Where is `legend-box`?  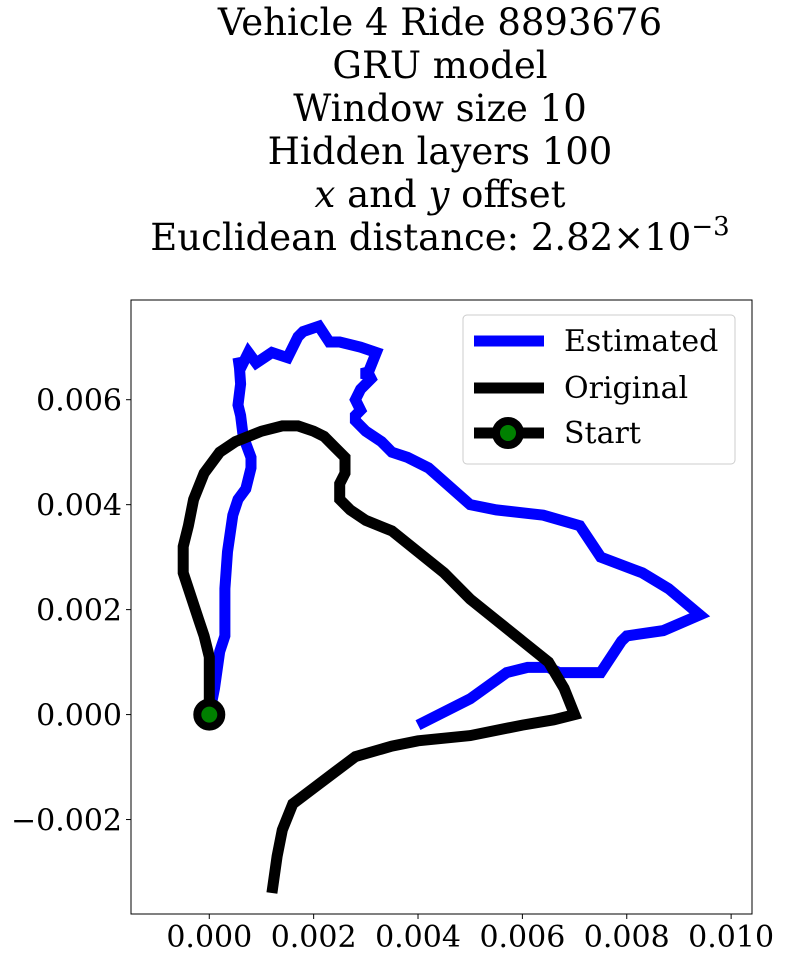
legend-box is located at coordinates (599, 389).